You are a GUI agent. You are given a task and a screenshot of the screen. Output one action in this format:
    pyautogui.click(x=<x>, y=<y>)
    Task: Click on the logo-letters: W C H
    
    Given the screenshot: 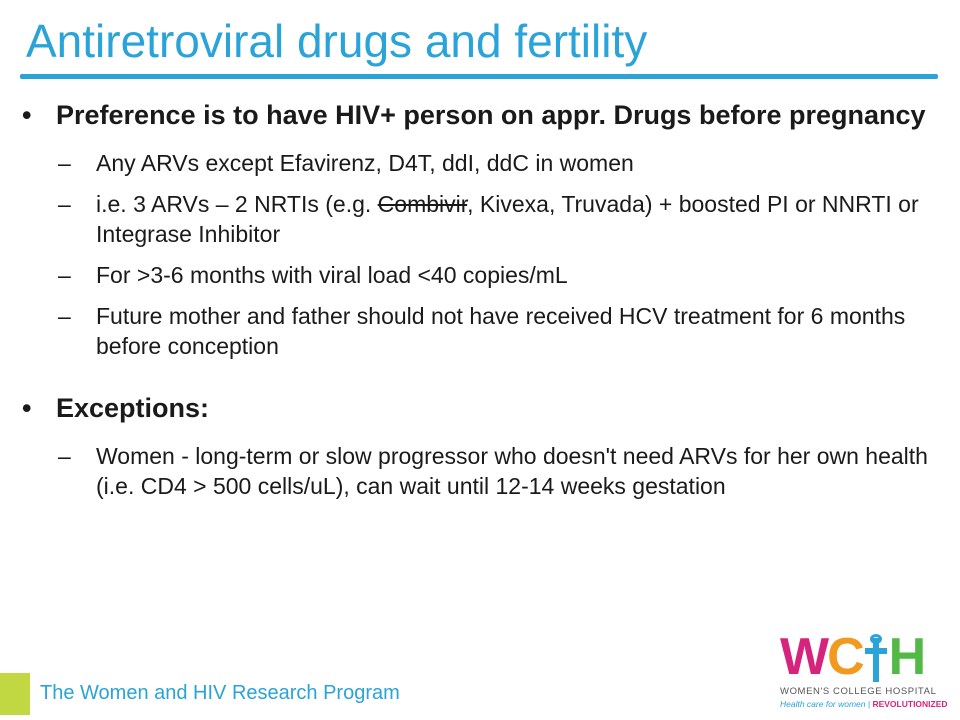 What is the action you would take?
    pyautogui.click(x=855, y=657)
    